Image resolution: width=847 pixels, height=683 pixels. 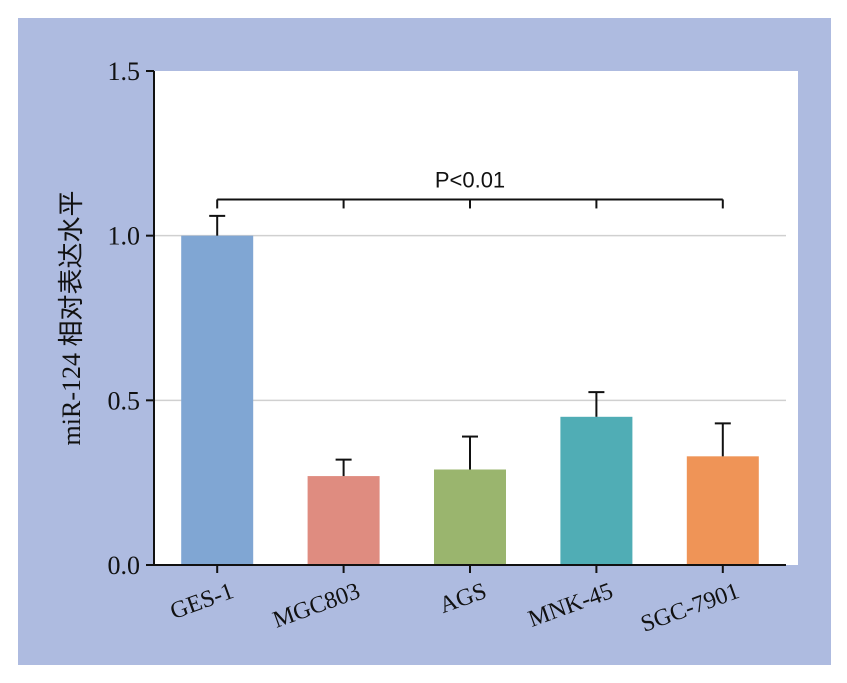 I want to click on bar-ags, so click(x=470, y=517).